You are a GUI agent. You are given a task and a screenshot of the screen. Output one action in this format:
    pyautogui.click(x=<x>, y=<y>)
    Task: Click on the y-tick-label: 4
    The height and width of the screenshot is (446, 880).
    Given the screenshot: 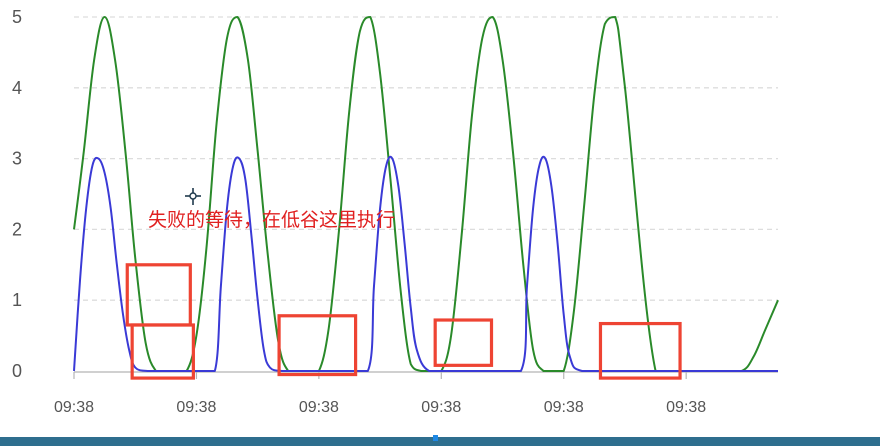 What is the action you would take?
    pyautogui.click(x=17, y=88)
    